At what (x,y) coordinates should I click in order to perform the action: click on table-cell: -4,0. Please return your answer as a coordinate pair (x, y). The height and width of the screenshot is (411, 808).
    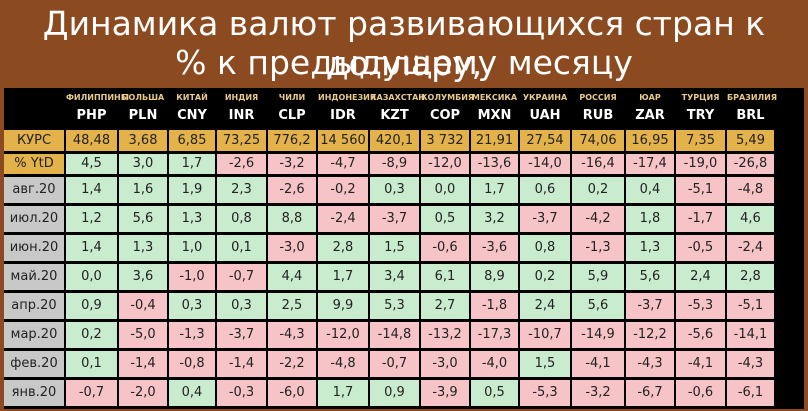
    Looking at the image, I should click on (494, 364).